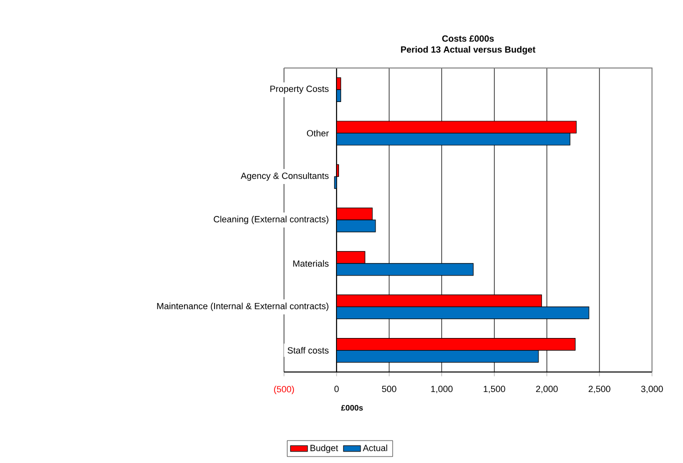  Describe the element at coordinates (375, 448) in the screenshot. I see `legend-label: Actual` at that location.